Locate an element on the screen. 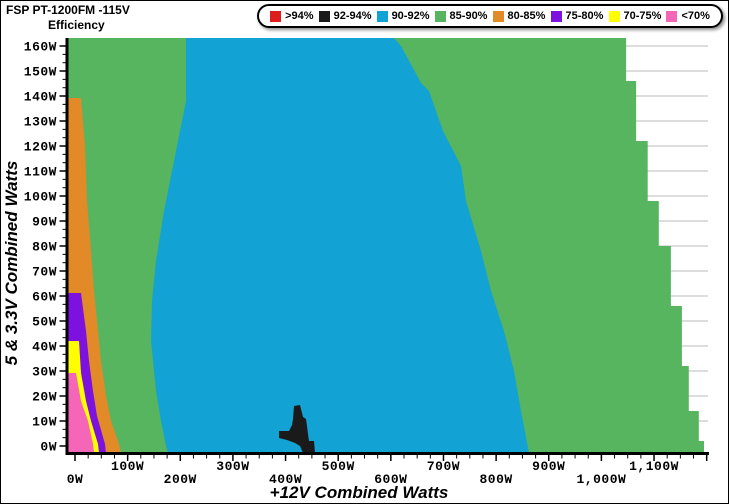  region-<70% is located at coordinates (81, 413).